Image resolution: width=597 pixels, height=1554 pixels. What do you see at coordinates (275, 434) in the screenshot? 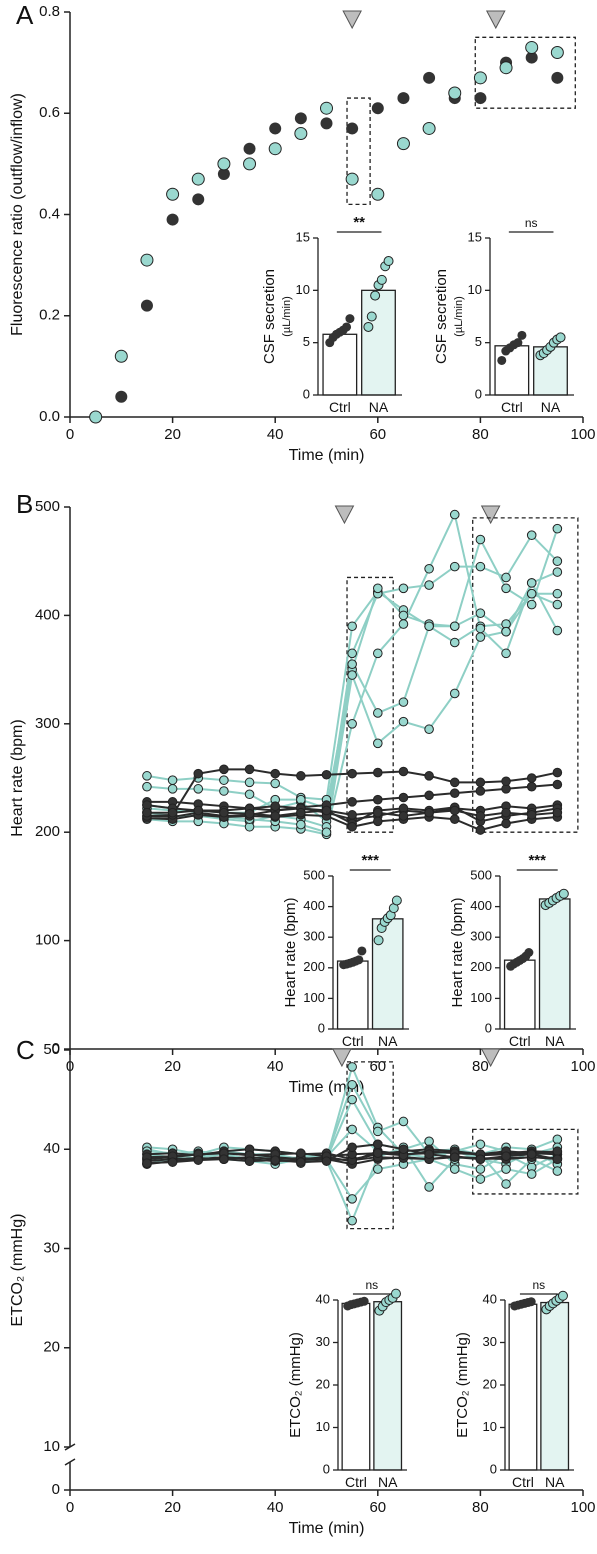
I see `x-tick-label: 40` at bounding box center [275, 434].